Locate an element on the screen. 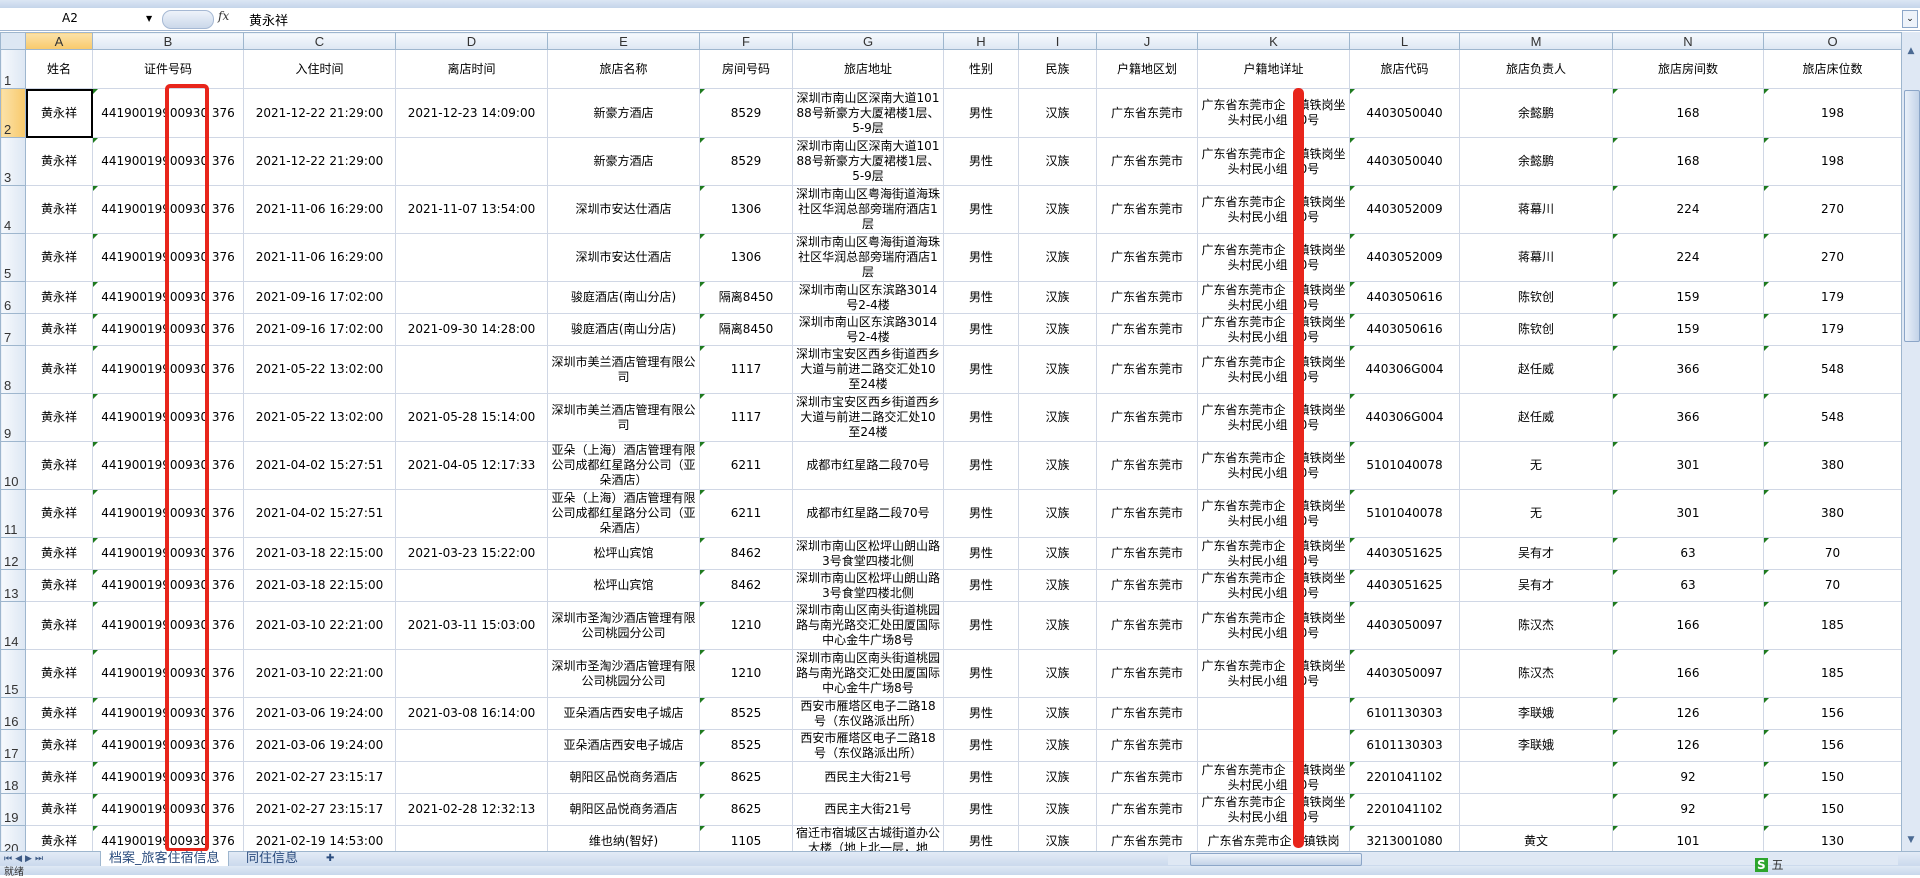 The height and width of the screenshot is (878, 1920). cell-a17: 黄永祥 is located at coordinates (59, 745).